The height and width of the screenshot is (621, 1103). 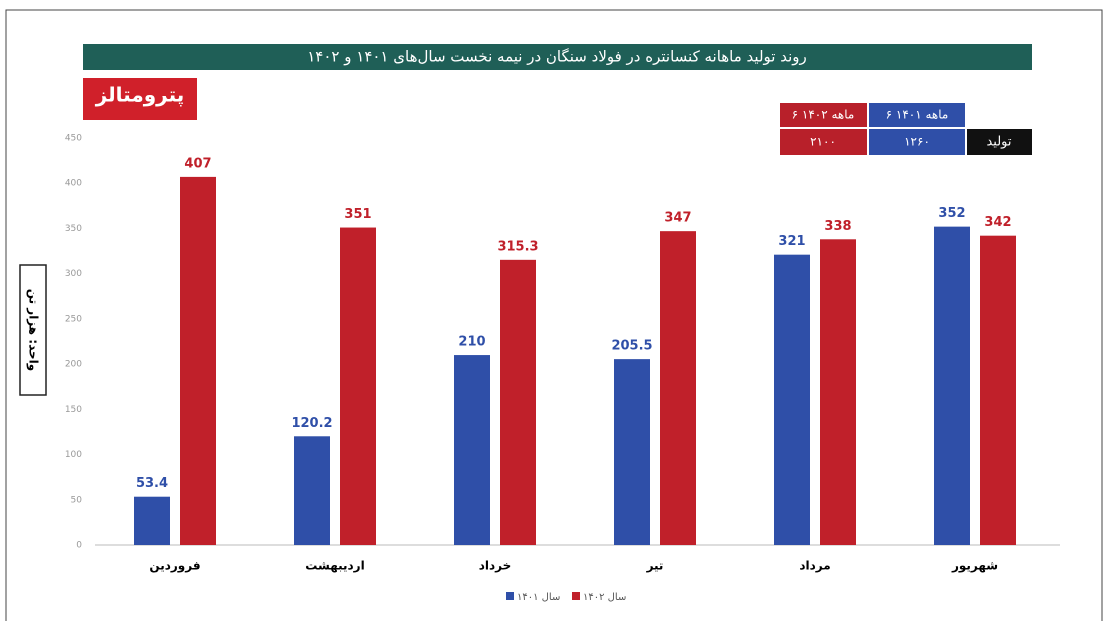 I want to click on x-tick-label: تیر, so click(x=655, y=566).